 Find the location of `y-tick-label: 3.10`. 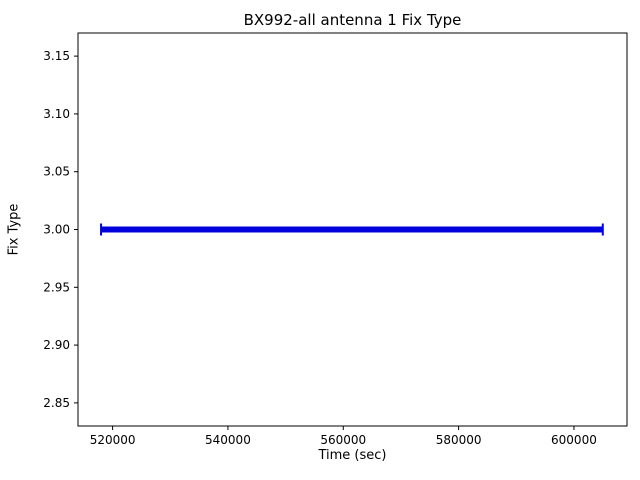

y-tick-label: 3.10 is located at coordinates (56, 114).